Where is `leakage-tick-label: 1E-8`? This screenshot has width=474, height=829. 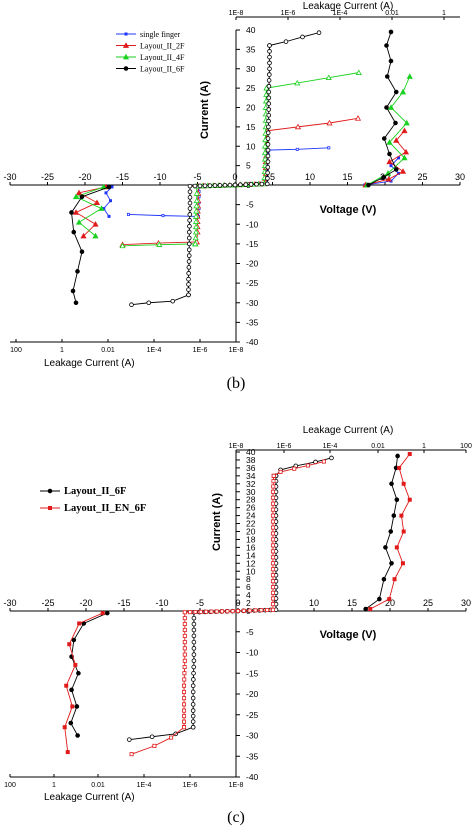 leakage-tick-label: 1E-8 is located at coordinates (236, 13).